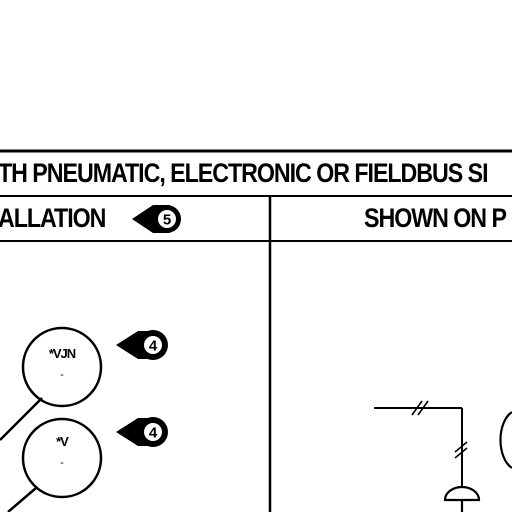  Describe the element at coordinates (62, 375) in the screenshot. I see `instrument-detail-1: -` at that location.